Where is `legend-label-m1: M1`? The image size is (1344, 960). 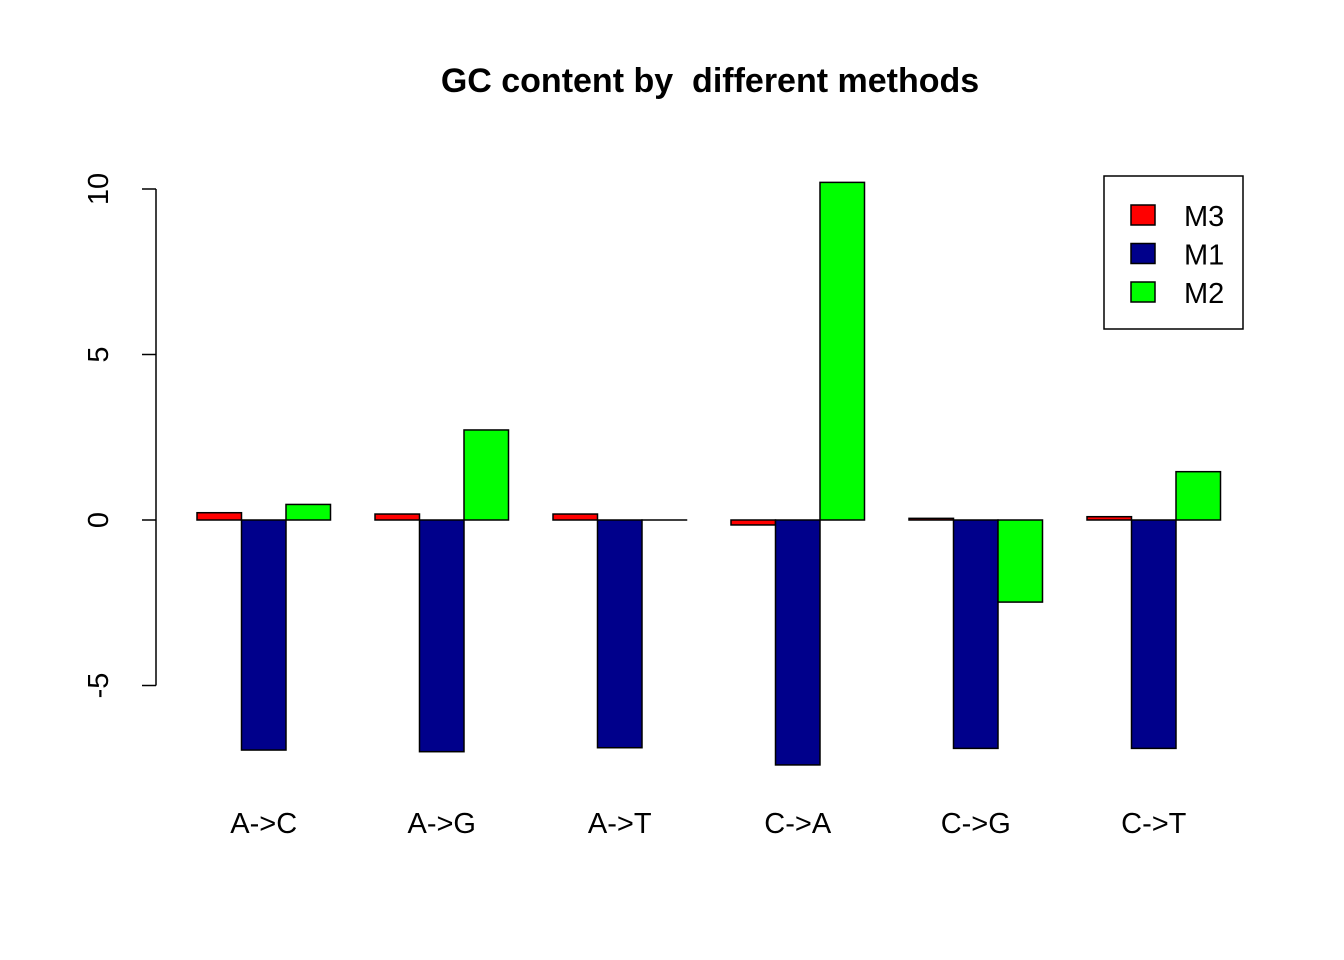 legend-label-m1: M1 is located at coordinates (1204, 256).